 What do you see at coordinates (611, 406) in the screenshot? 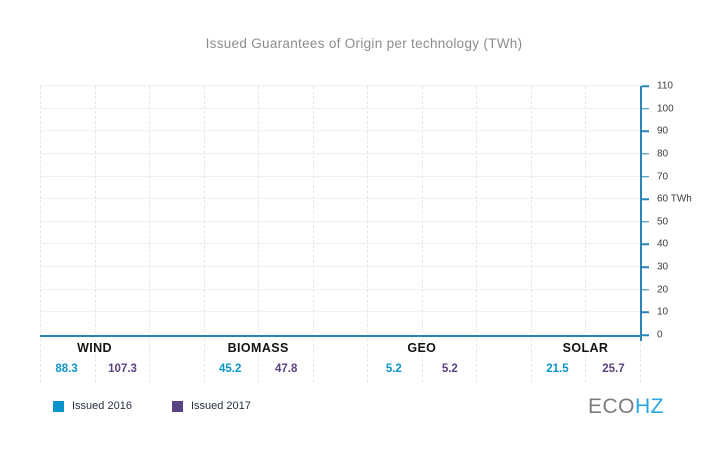
I see `logo-eco-text: ECO` at bounding box center [611, 406].